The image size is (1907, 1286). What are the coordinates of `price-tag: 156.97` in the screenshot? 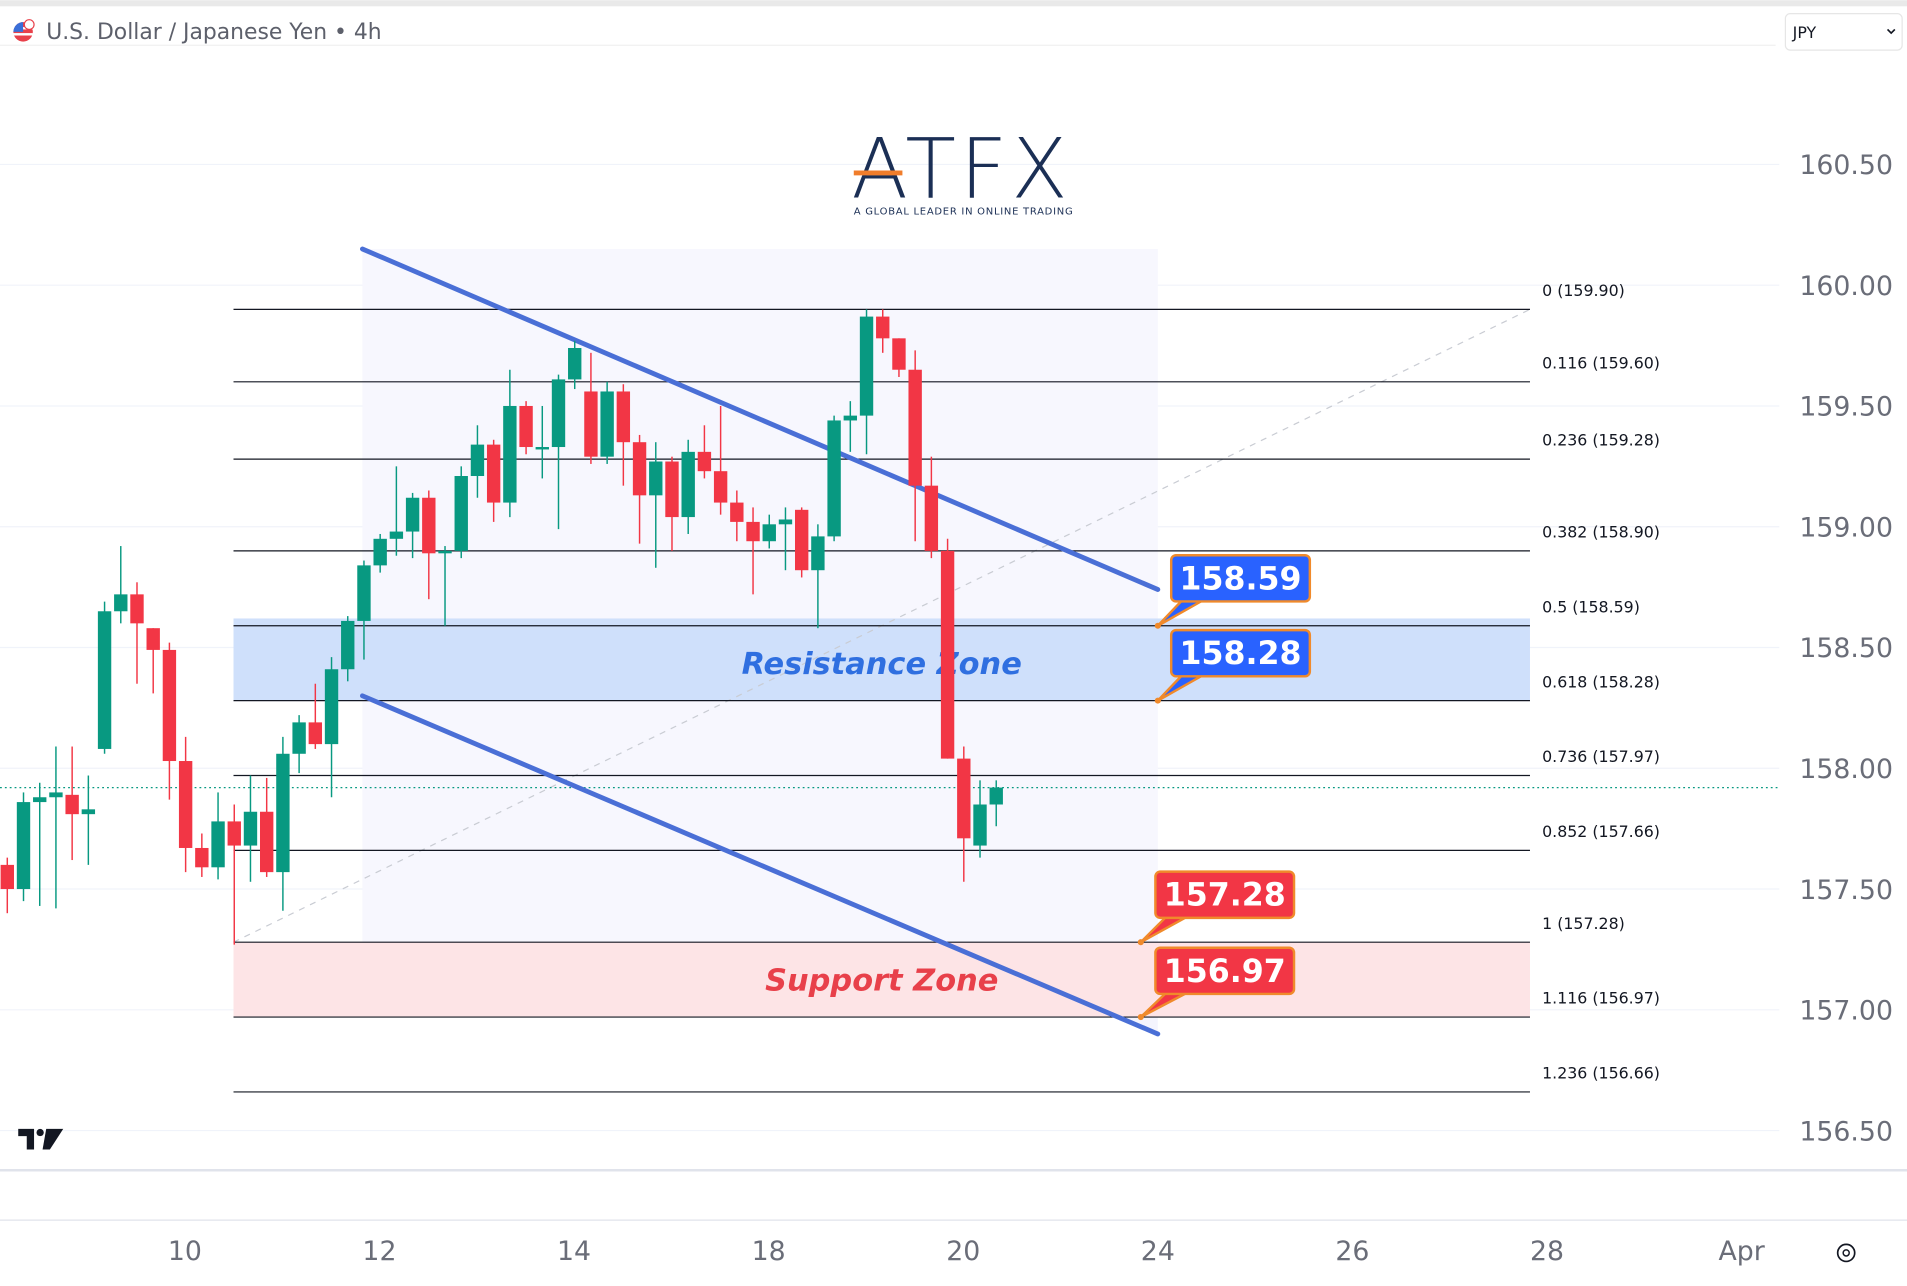 It's located at (1216, 983).